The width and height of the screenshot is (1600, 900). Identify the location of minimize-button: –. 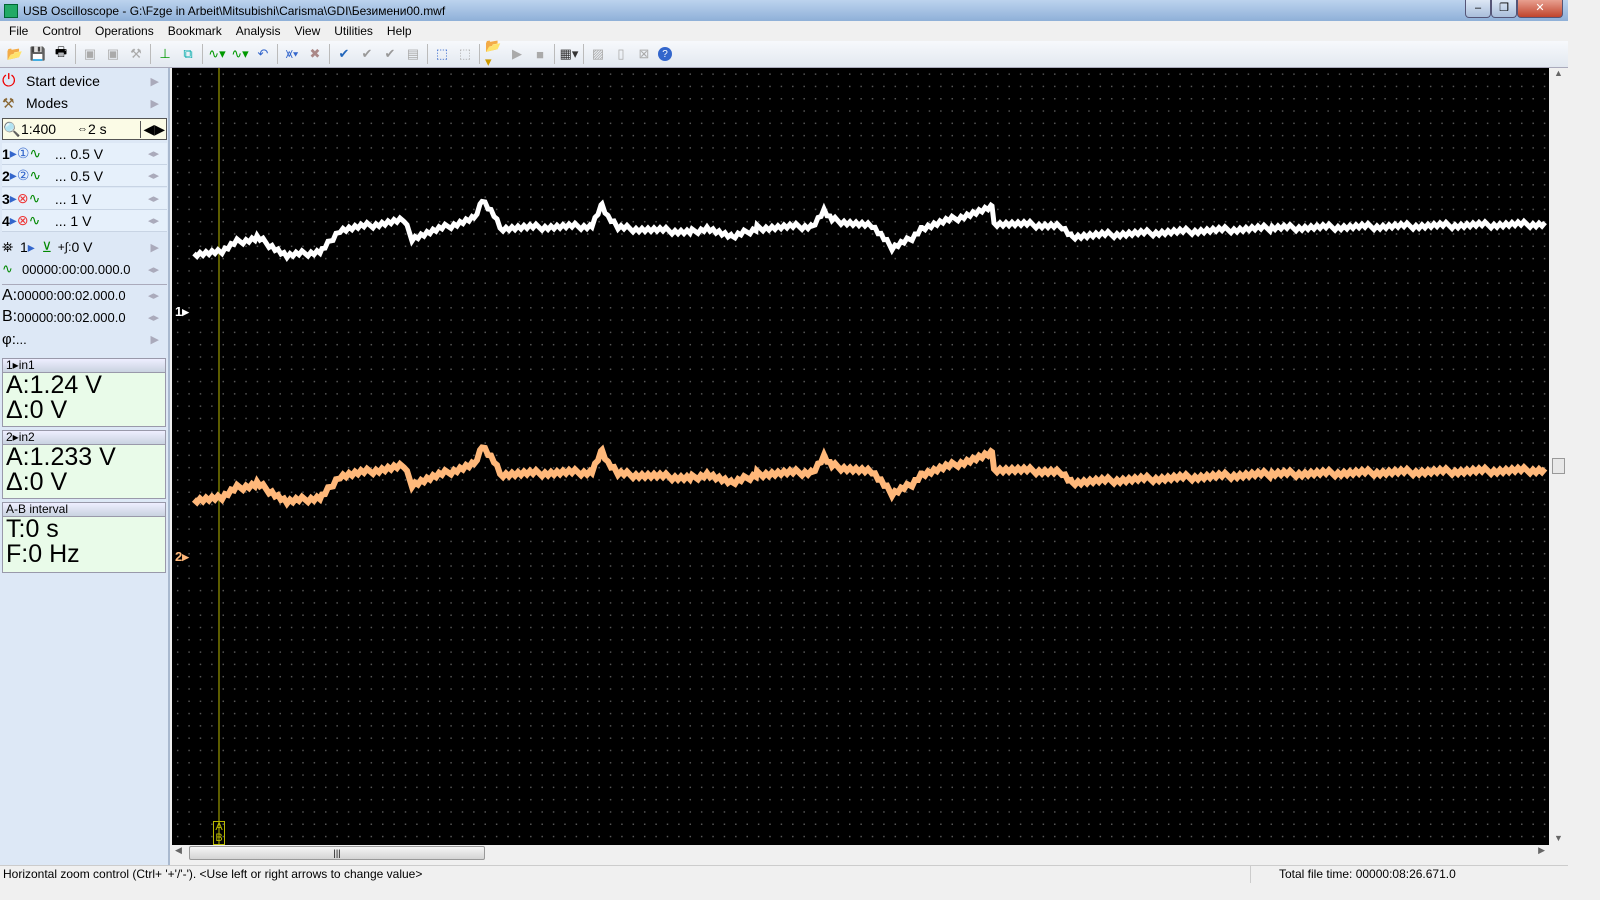
(1478, 9).